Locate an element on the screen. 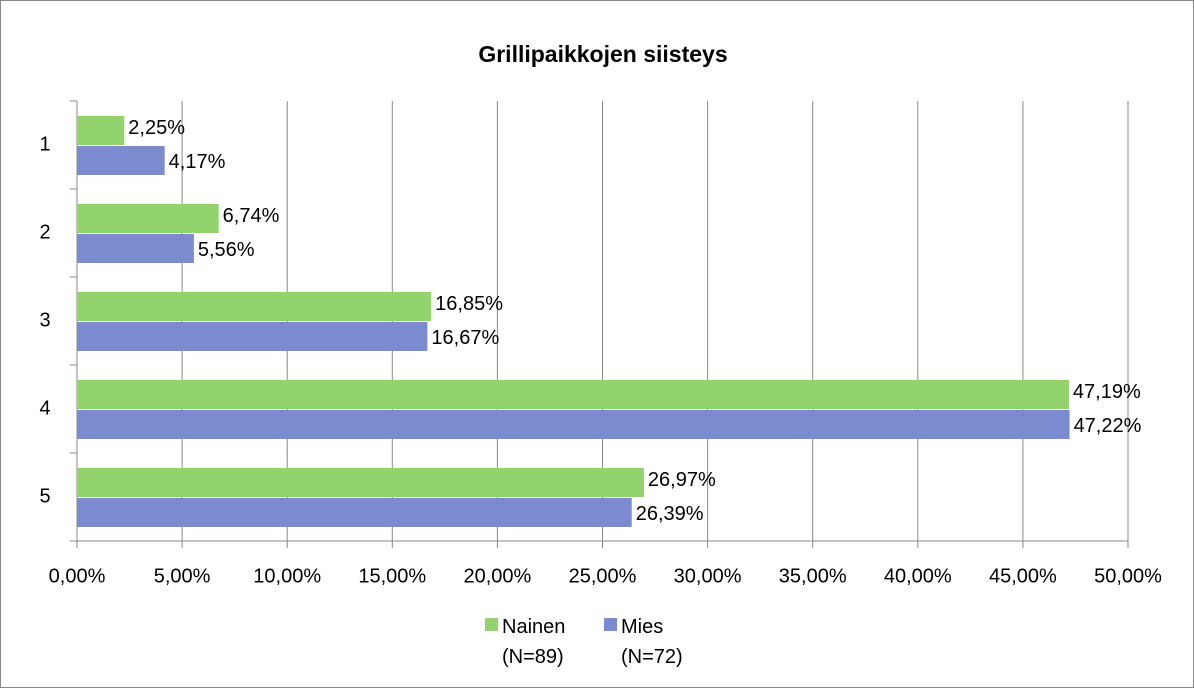 The height and width of the screenshot is (688, 1194). y-tick-label: 3 is located at coordinates (44, 320).